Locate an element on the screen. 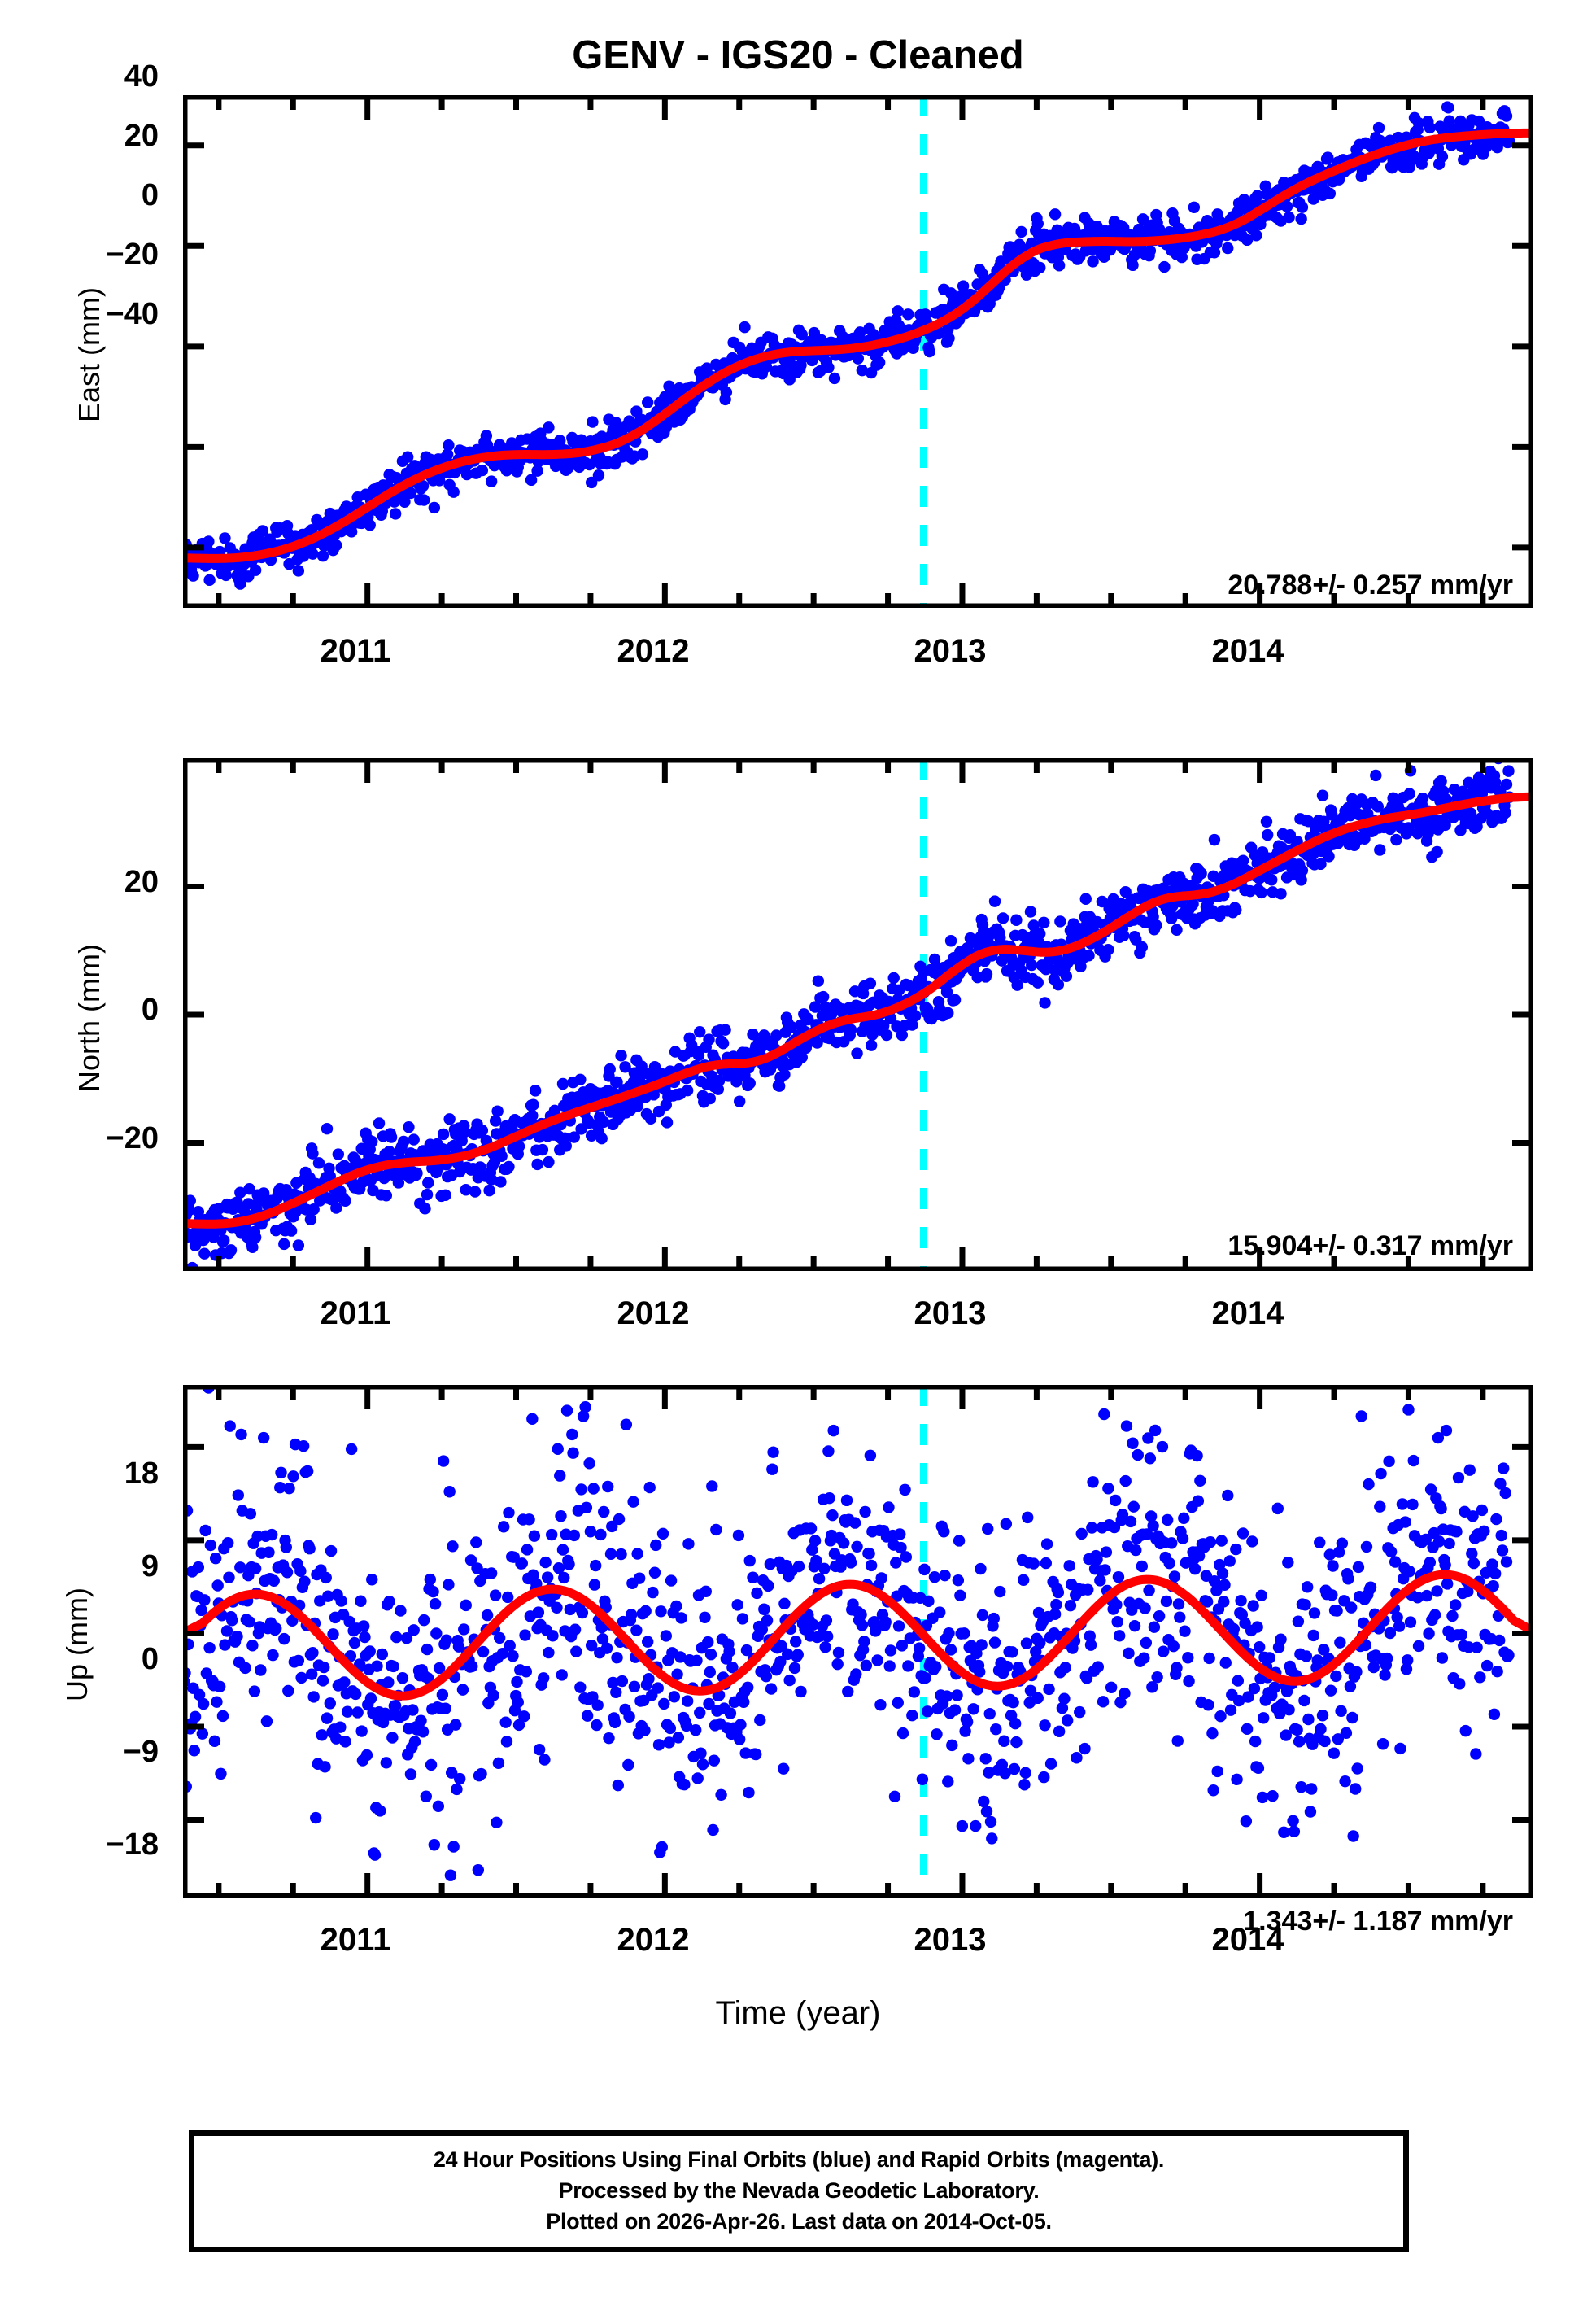 The width and height of the screenshot is (1596, 2306). ytick-north-0: 0 is located at coordinates (150, 1010).